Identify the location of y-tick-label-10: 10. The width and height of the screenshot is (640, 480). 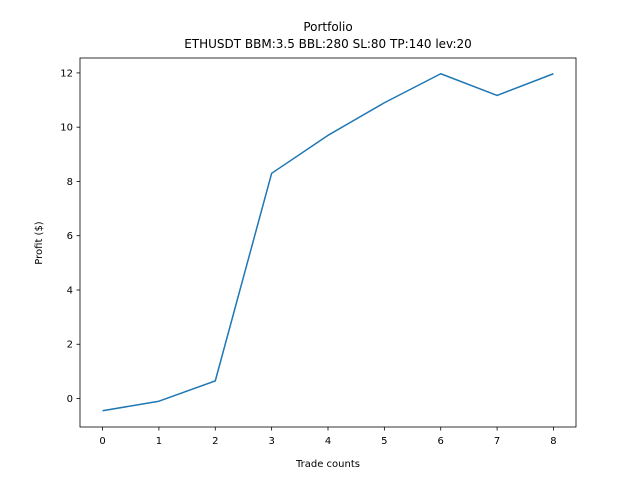
(66, 128).